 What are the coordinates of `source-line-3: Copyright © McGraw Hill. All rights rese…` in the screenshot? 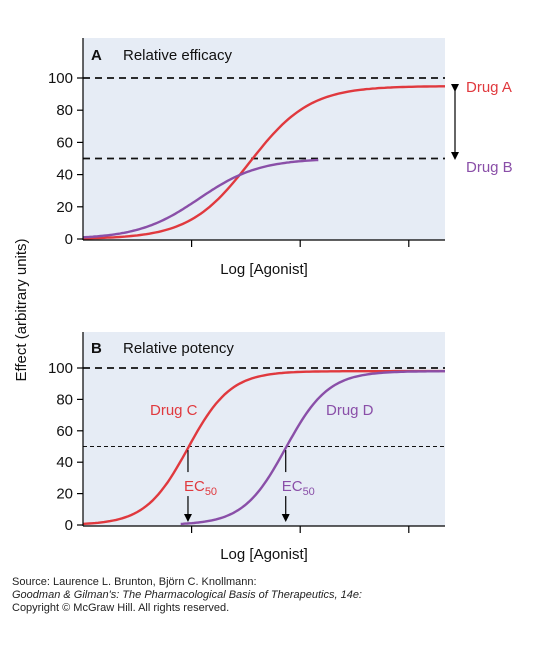 It's located at (121, 608).